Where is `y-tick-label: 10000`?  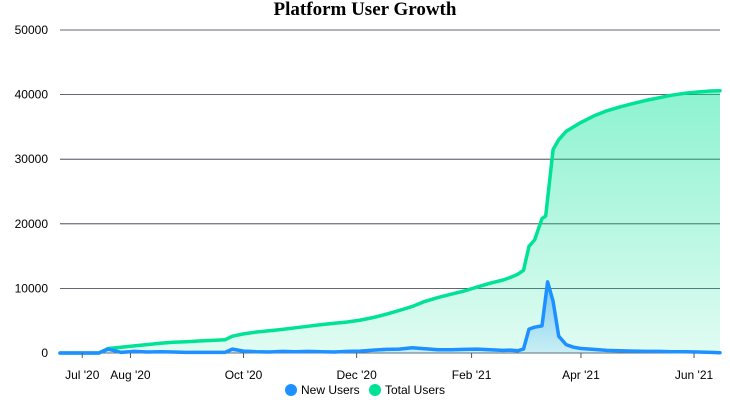 y-tick-label: 10000 is located at coordinates (32, 288).